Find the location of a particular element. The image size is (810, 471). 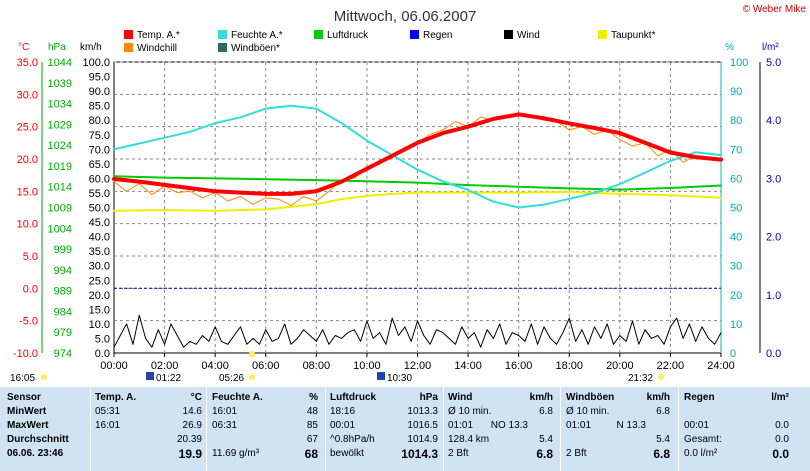

stat-p-time: 00:01 is located at coordinates (343, 425).